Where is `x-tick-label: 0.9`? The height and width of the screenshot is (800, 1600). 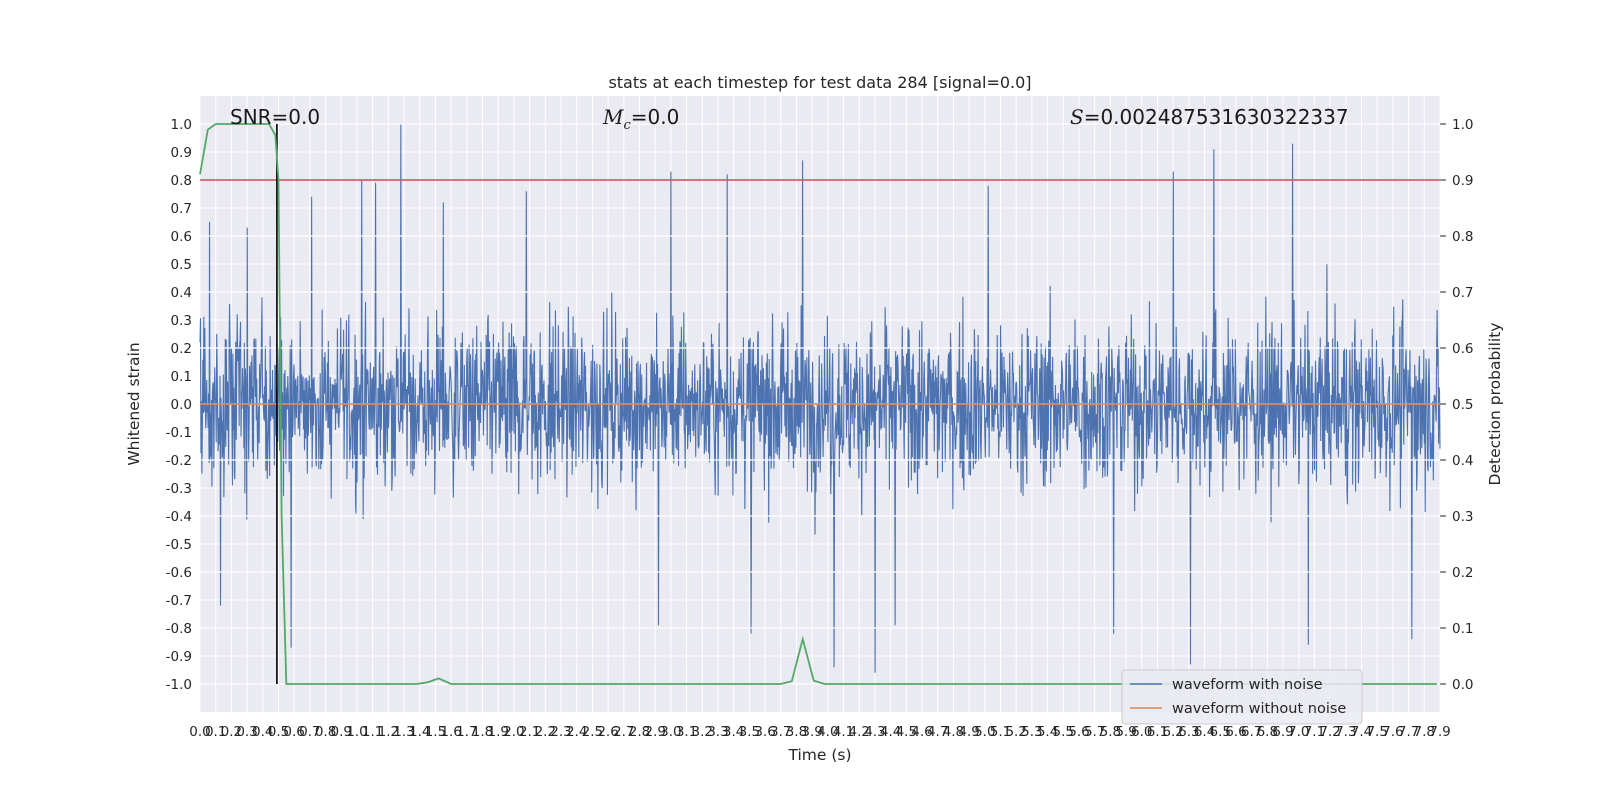 x-tick-label: 0.9 is located at coordinates (341, 732).